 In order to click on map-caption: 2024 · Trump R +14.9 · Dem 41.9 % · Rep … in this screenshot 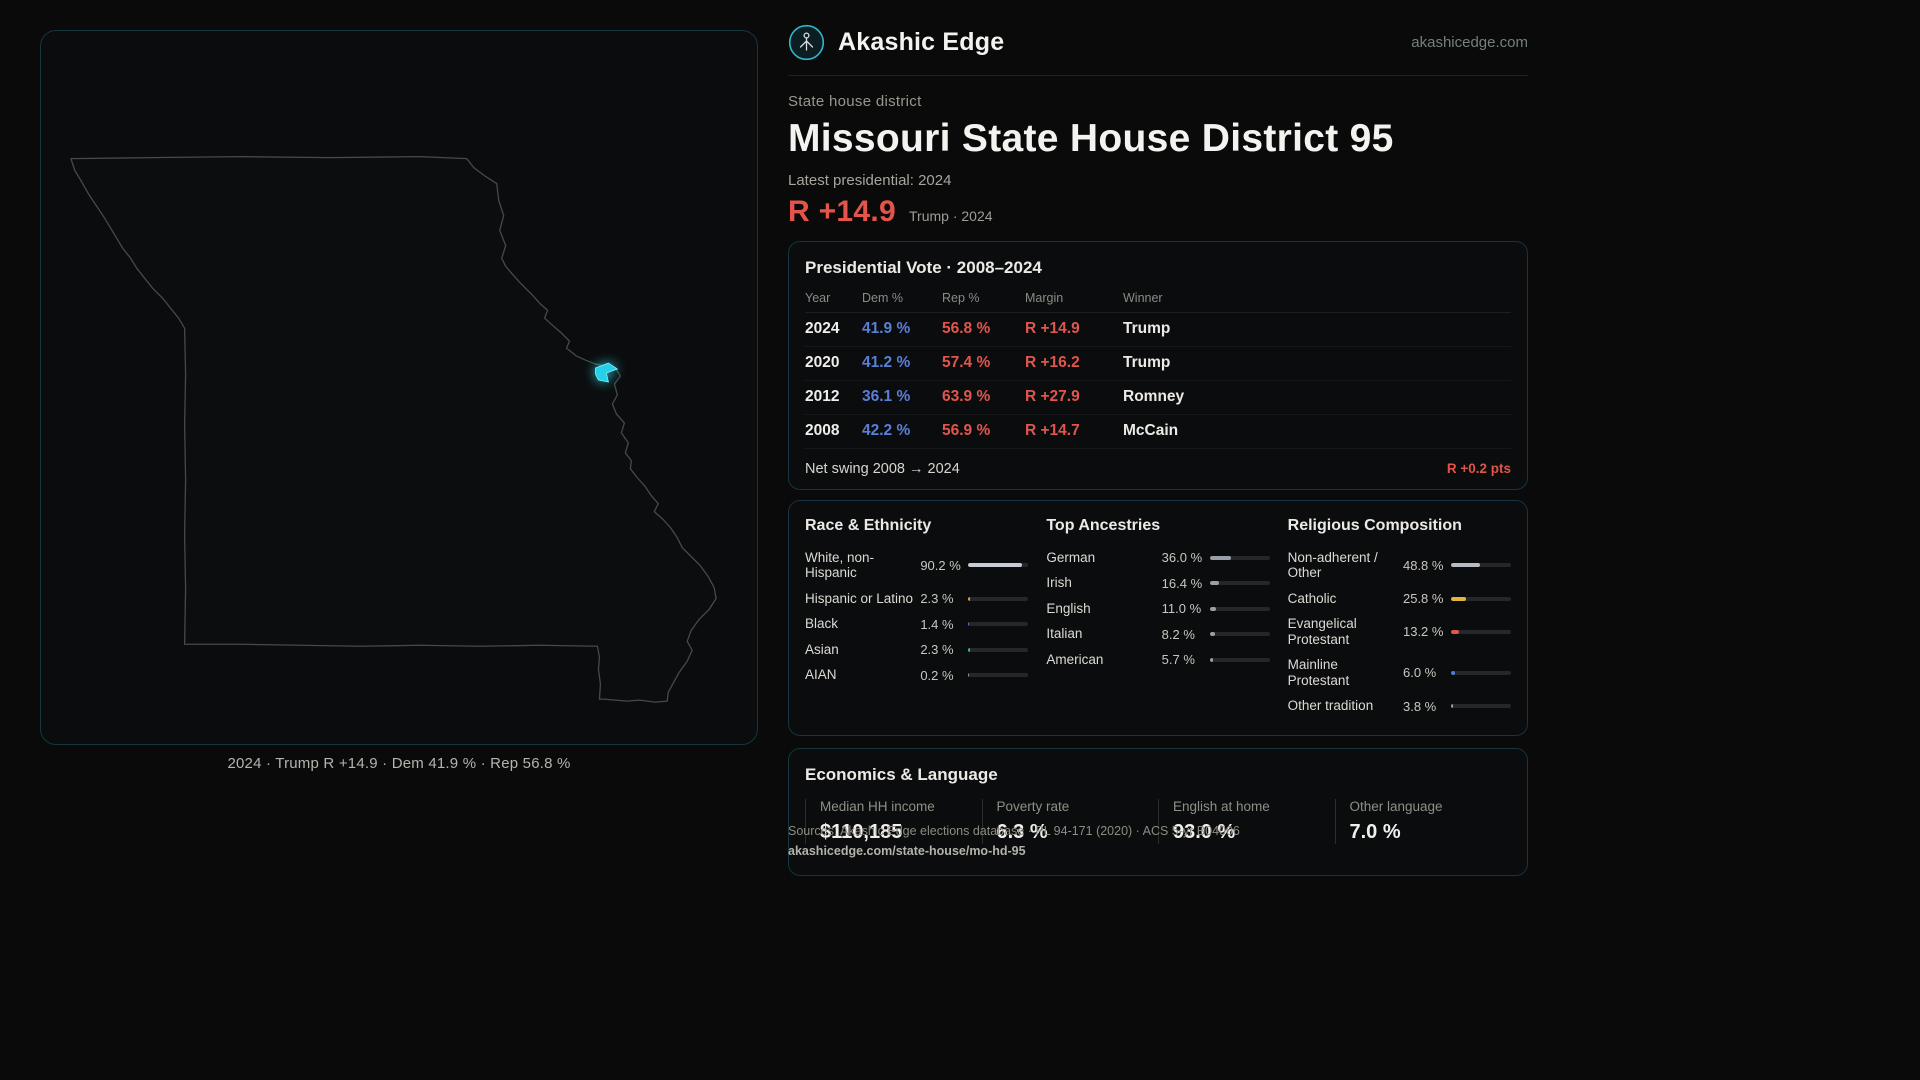, I will do `click(399, 763)`.